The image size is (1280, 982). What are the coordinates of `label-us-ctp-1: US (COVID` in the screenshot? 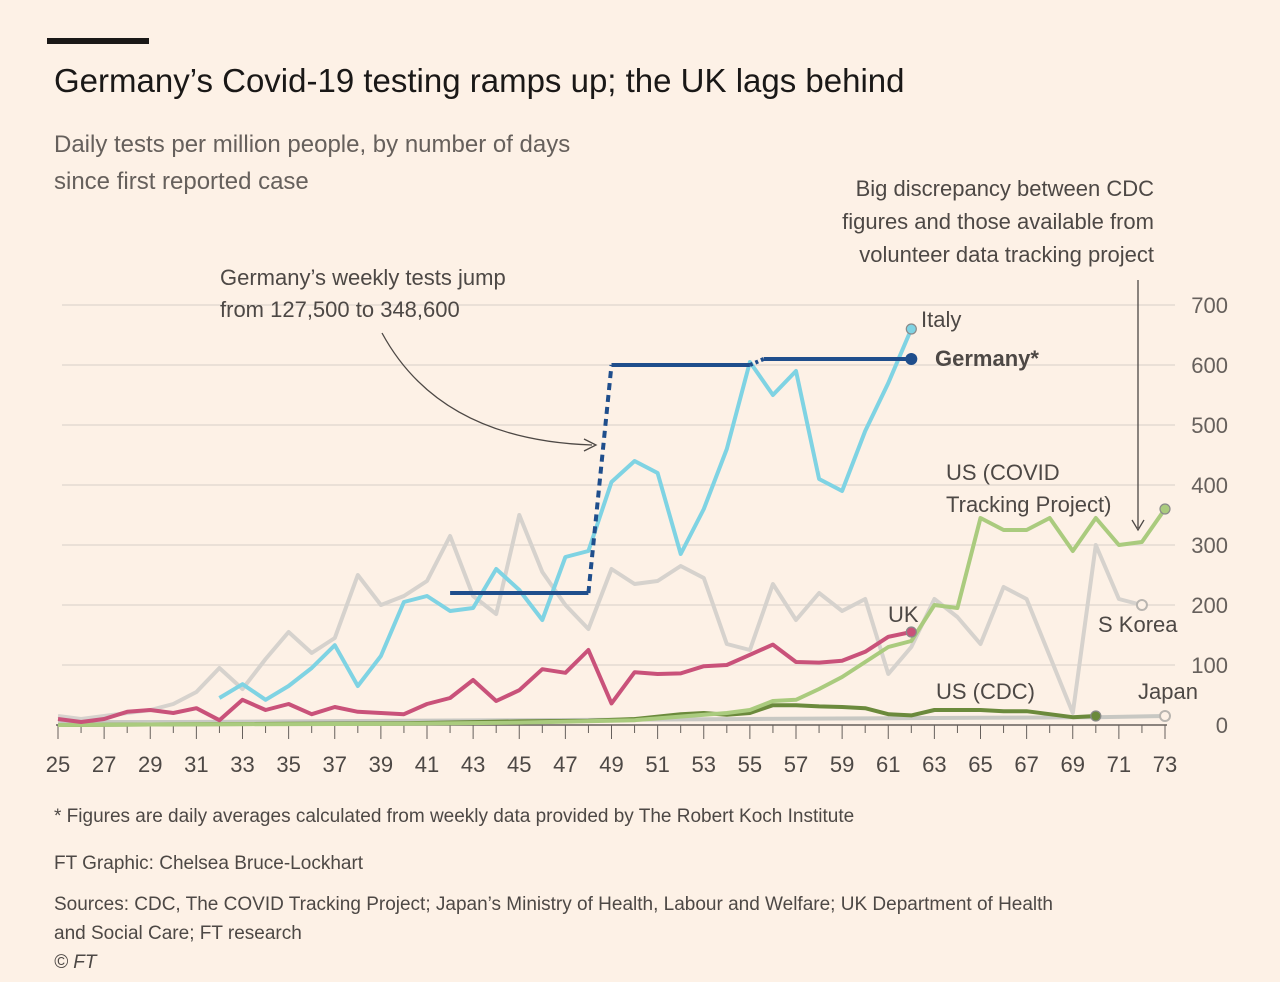 It's located at (1003, 472).